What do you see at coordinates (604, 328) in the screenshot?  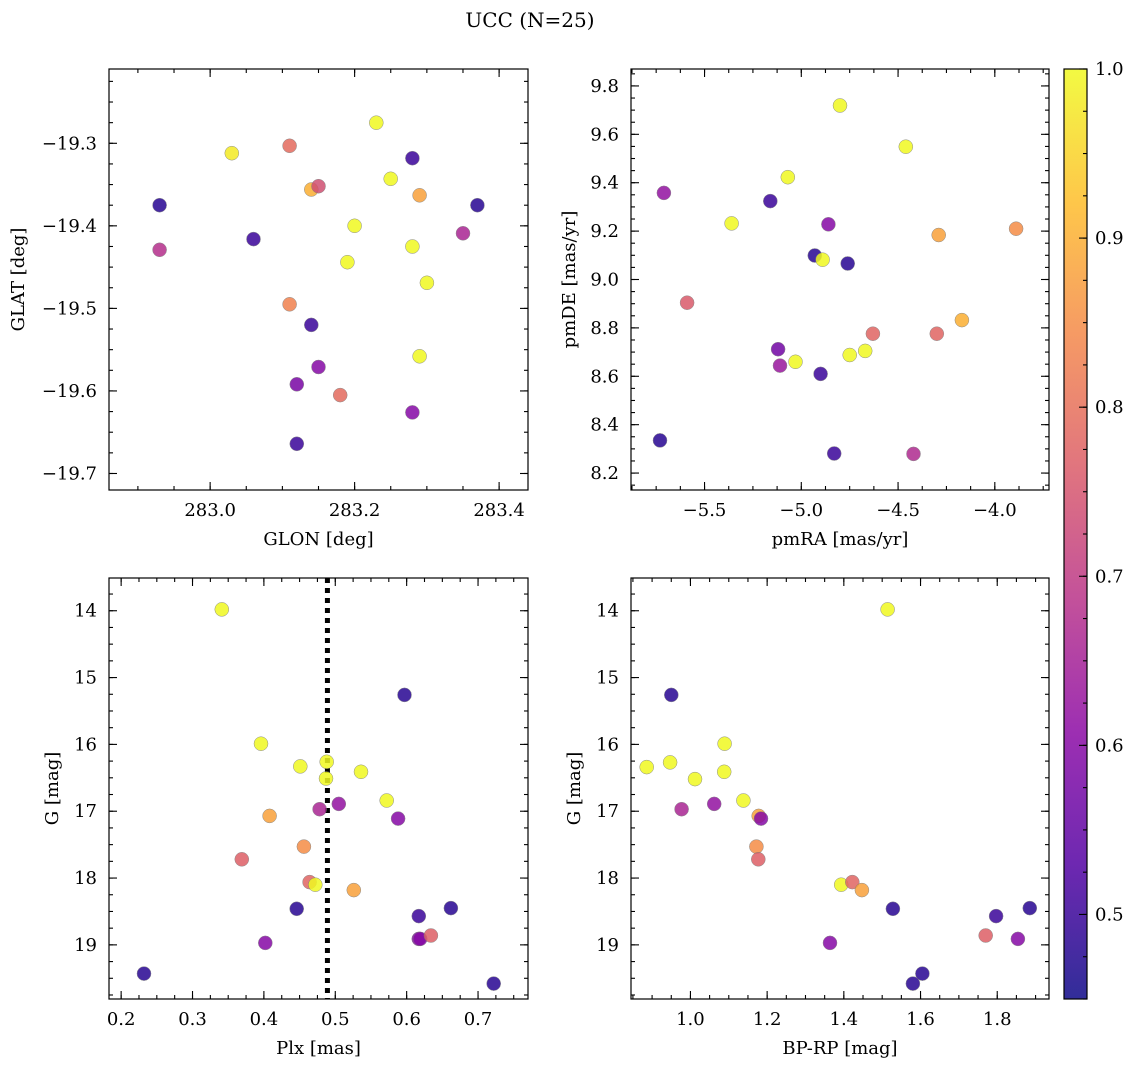 I see `y-tick-label: 8.8` at bounding box center [604, 328].